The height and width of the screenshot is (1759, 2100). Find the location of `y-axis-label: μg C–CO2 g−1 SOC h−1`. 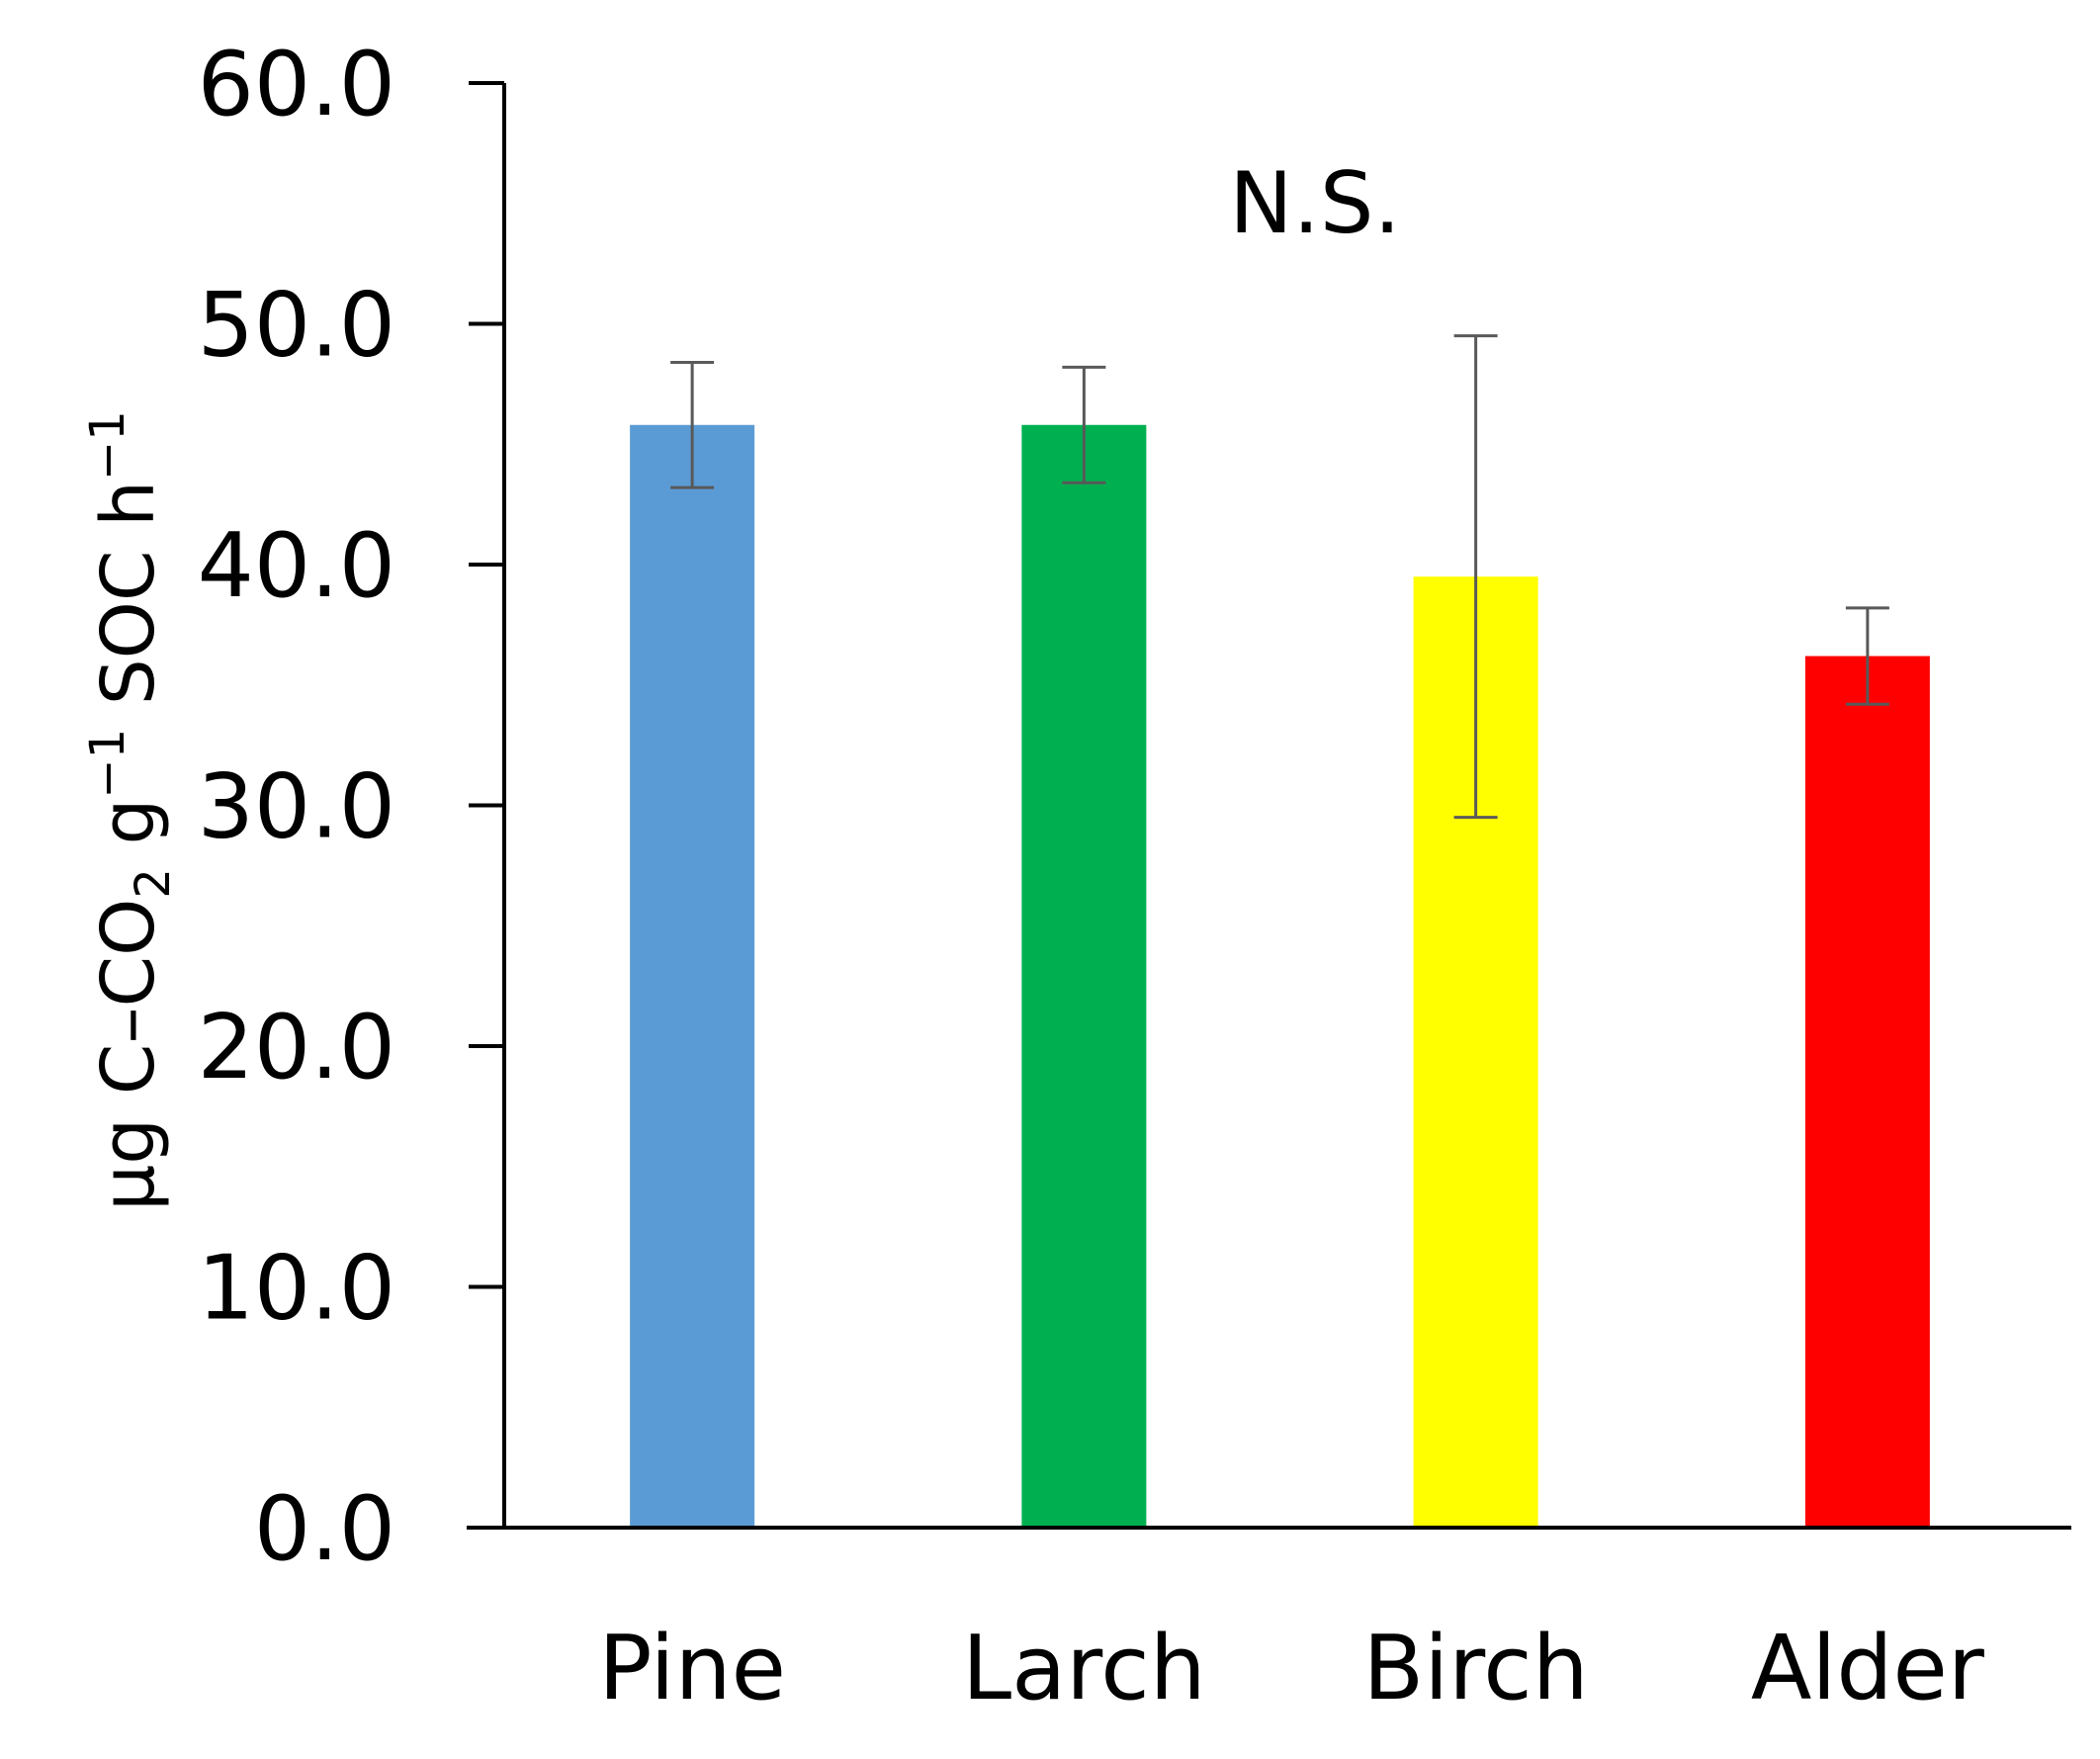

y-axis-label: μg C–CO2 g−1 SOC h−1 is located at coordinates (130, 810).